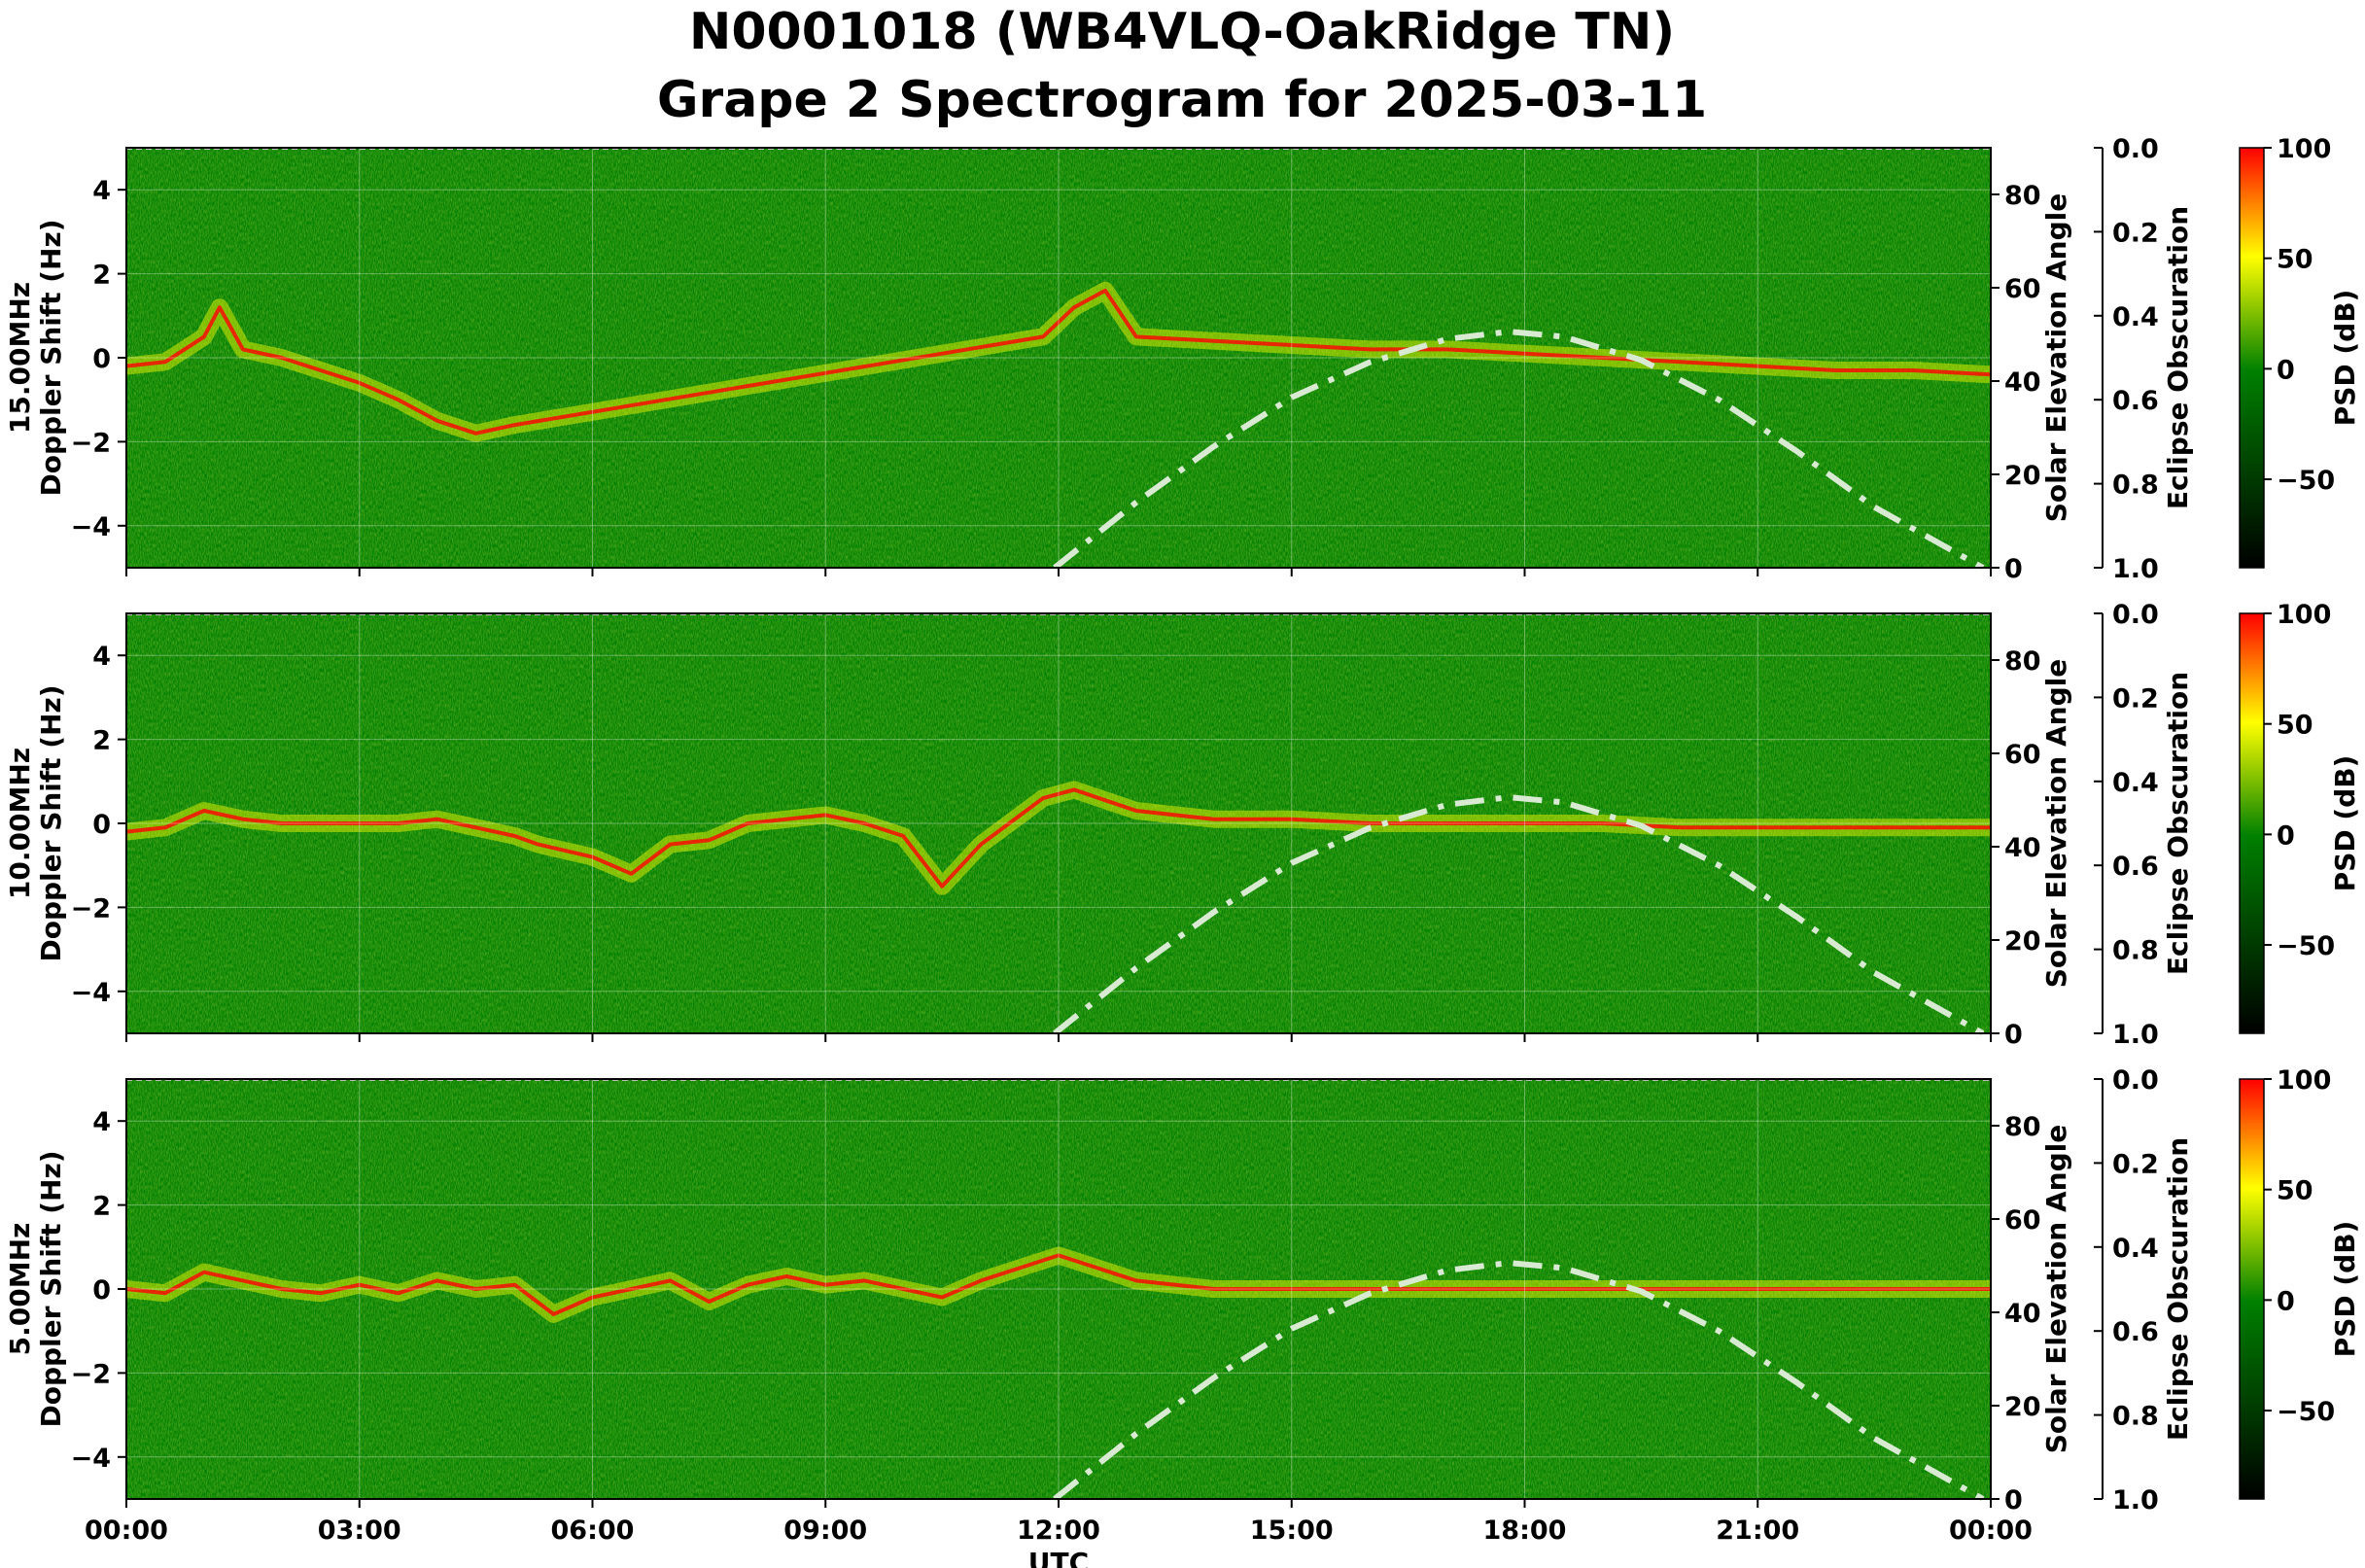 This screenshot has height=1568, width=2365. Describe the element at coordinates (1757, 1531) in the screenshot. I see `x-tick-label: 21:00` at that location.